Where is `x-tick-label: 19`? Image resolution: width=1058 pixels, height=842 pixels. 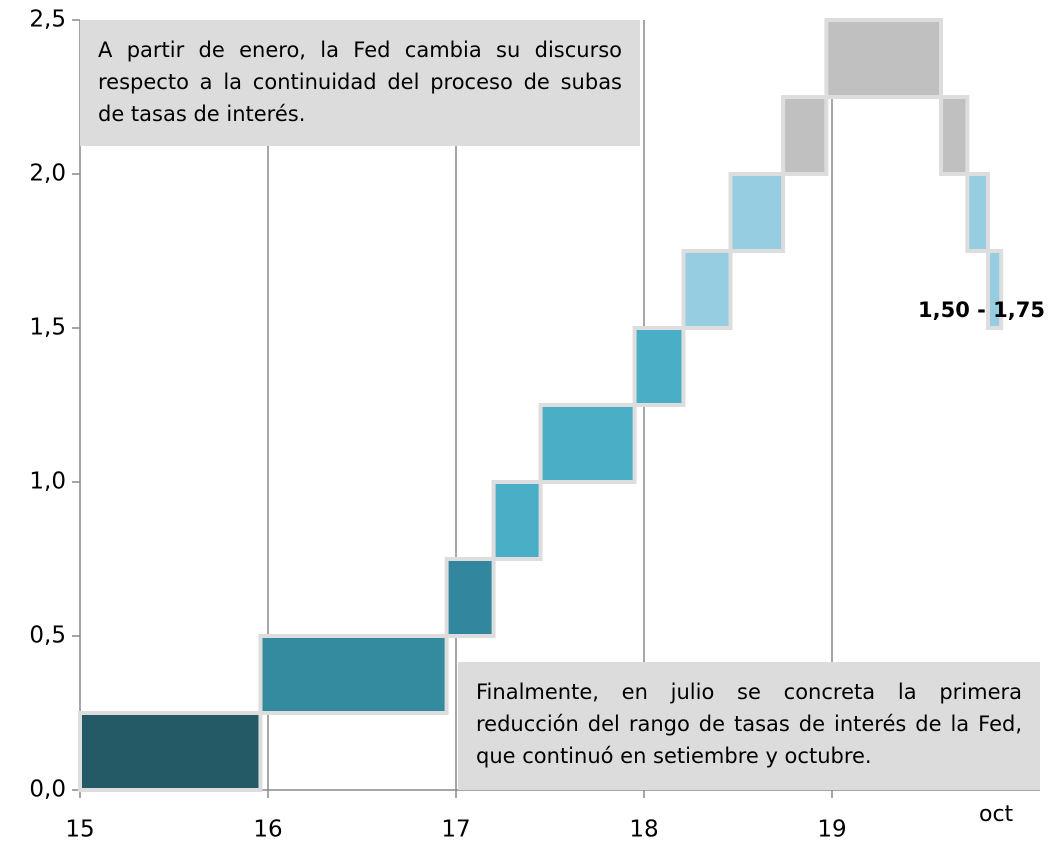 x-tick-label: 19 is located at coordinates (831, 829).